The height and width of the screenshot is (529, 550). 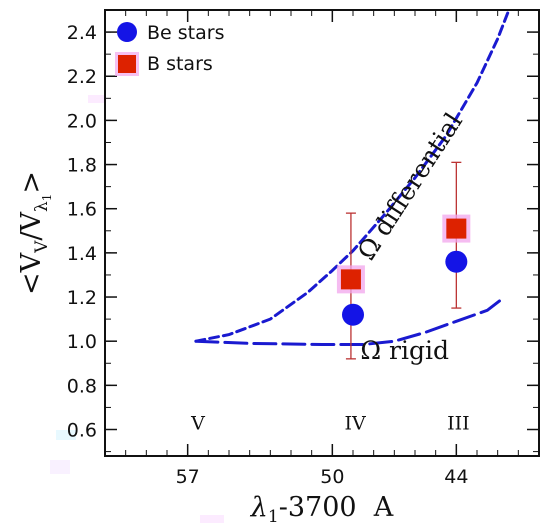 I want to click on legend-be-marker, so click(x=127, y=32).